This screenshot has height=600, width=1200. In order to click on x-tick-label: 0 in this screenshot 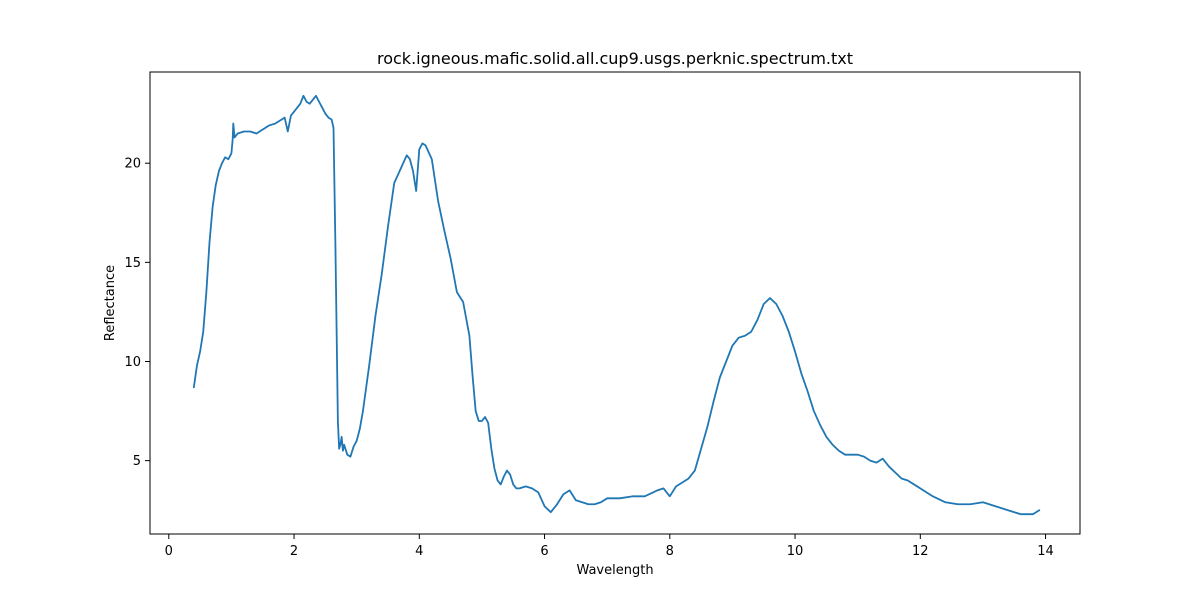, I will do `click(169, 551)`.